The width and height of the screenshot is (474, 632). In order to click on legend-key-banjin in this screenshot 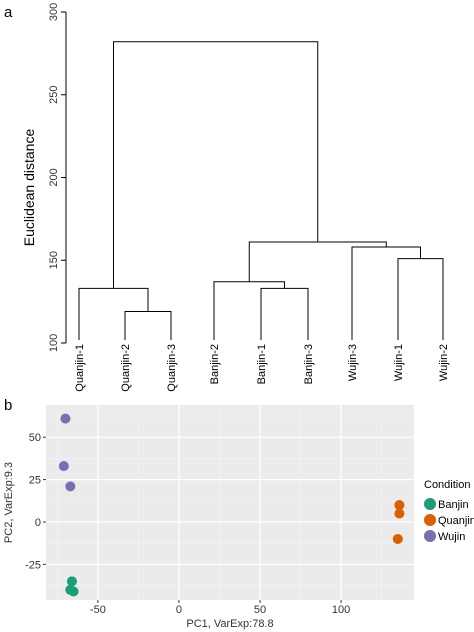, I will do `click(430, 504)`.